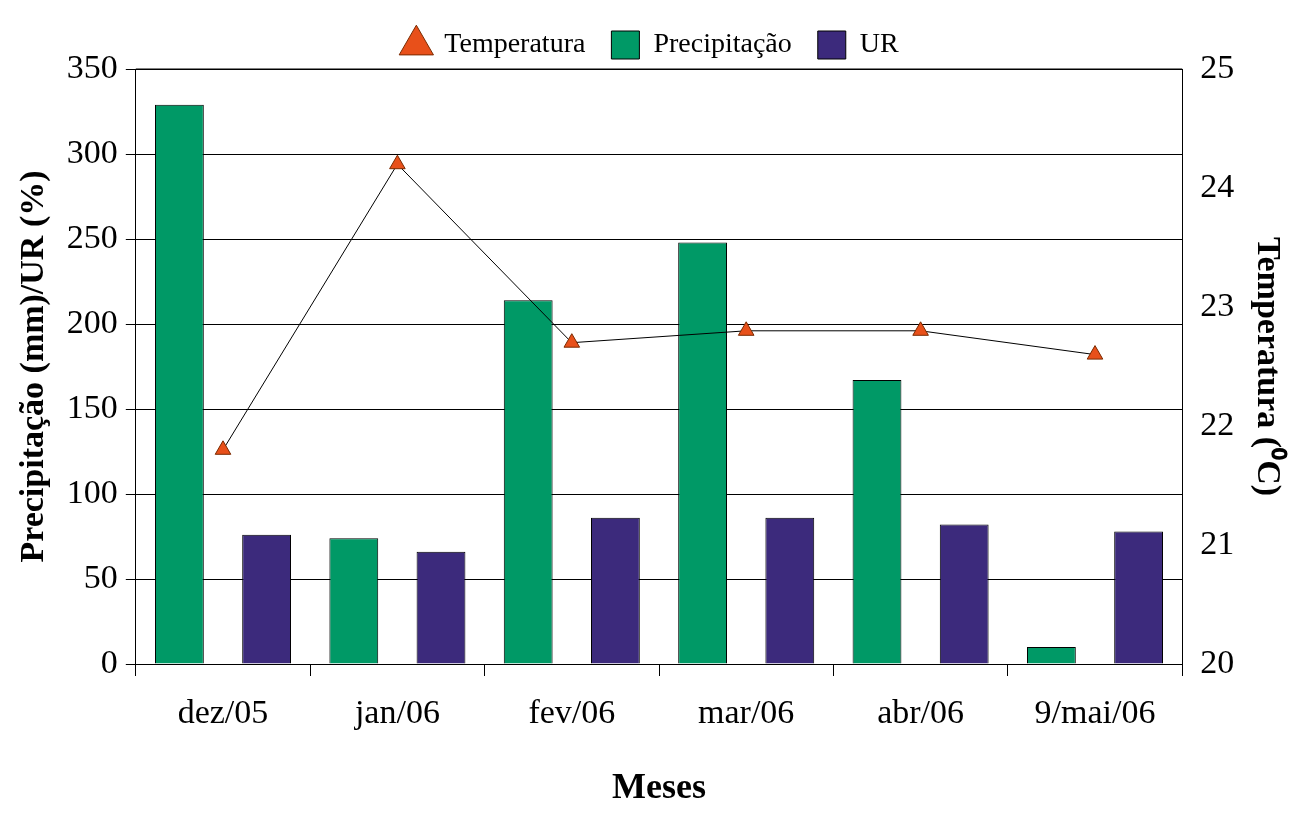 The width and height of the screenshot is (1303, 819). What do you see at coordinates (92, 321) in the screenshot?
I see `y-tick-label: 200` at bounding box center [92, 321].